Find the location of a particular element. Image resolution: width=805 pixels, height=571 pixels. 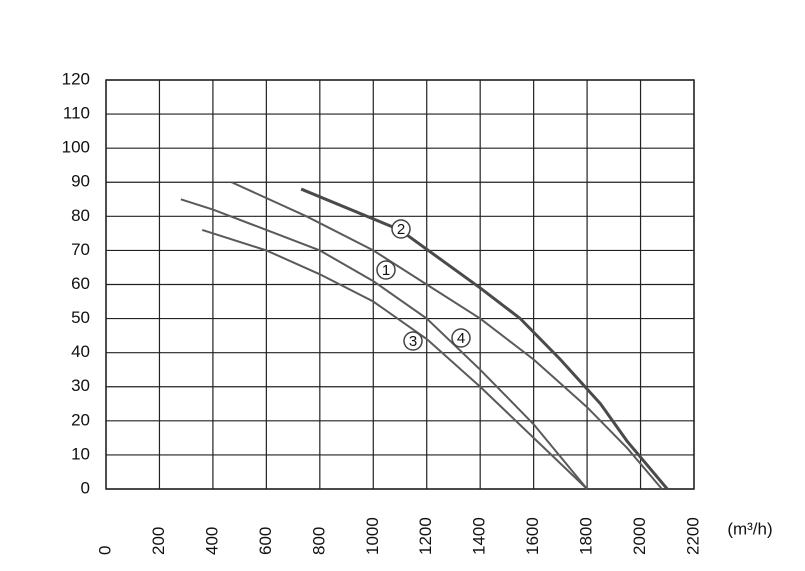

x-tick-label: 0 is located at coordinates (104, 550).